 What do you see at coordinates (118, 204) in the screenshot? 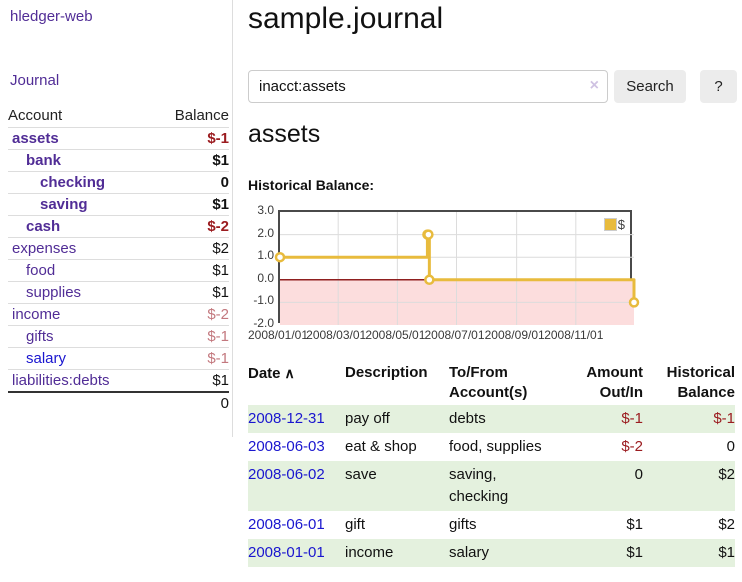
I see `account-row: saving $1` at bounding box center [118, 204].